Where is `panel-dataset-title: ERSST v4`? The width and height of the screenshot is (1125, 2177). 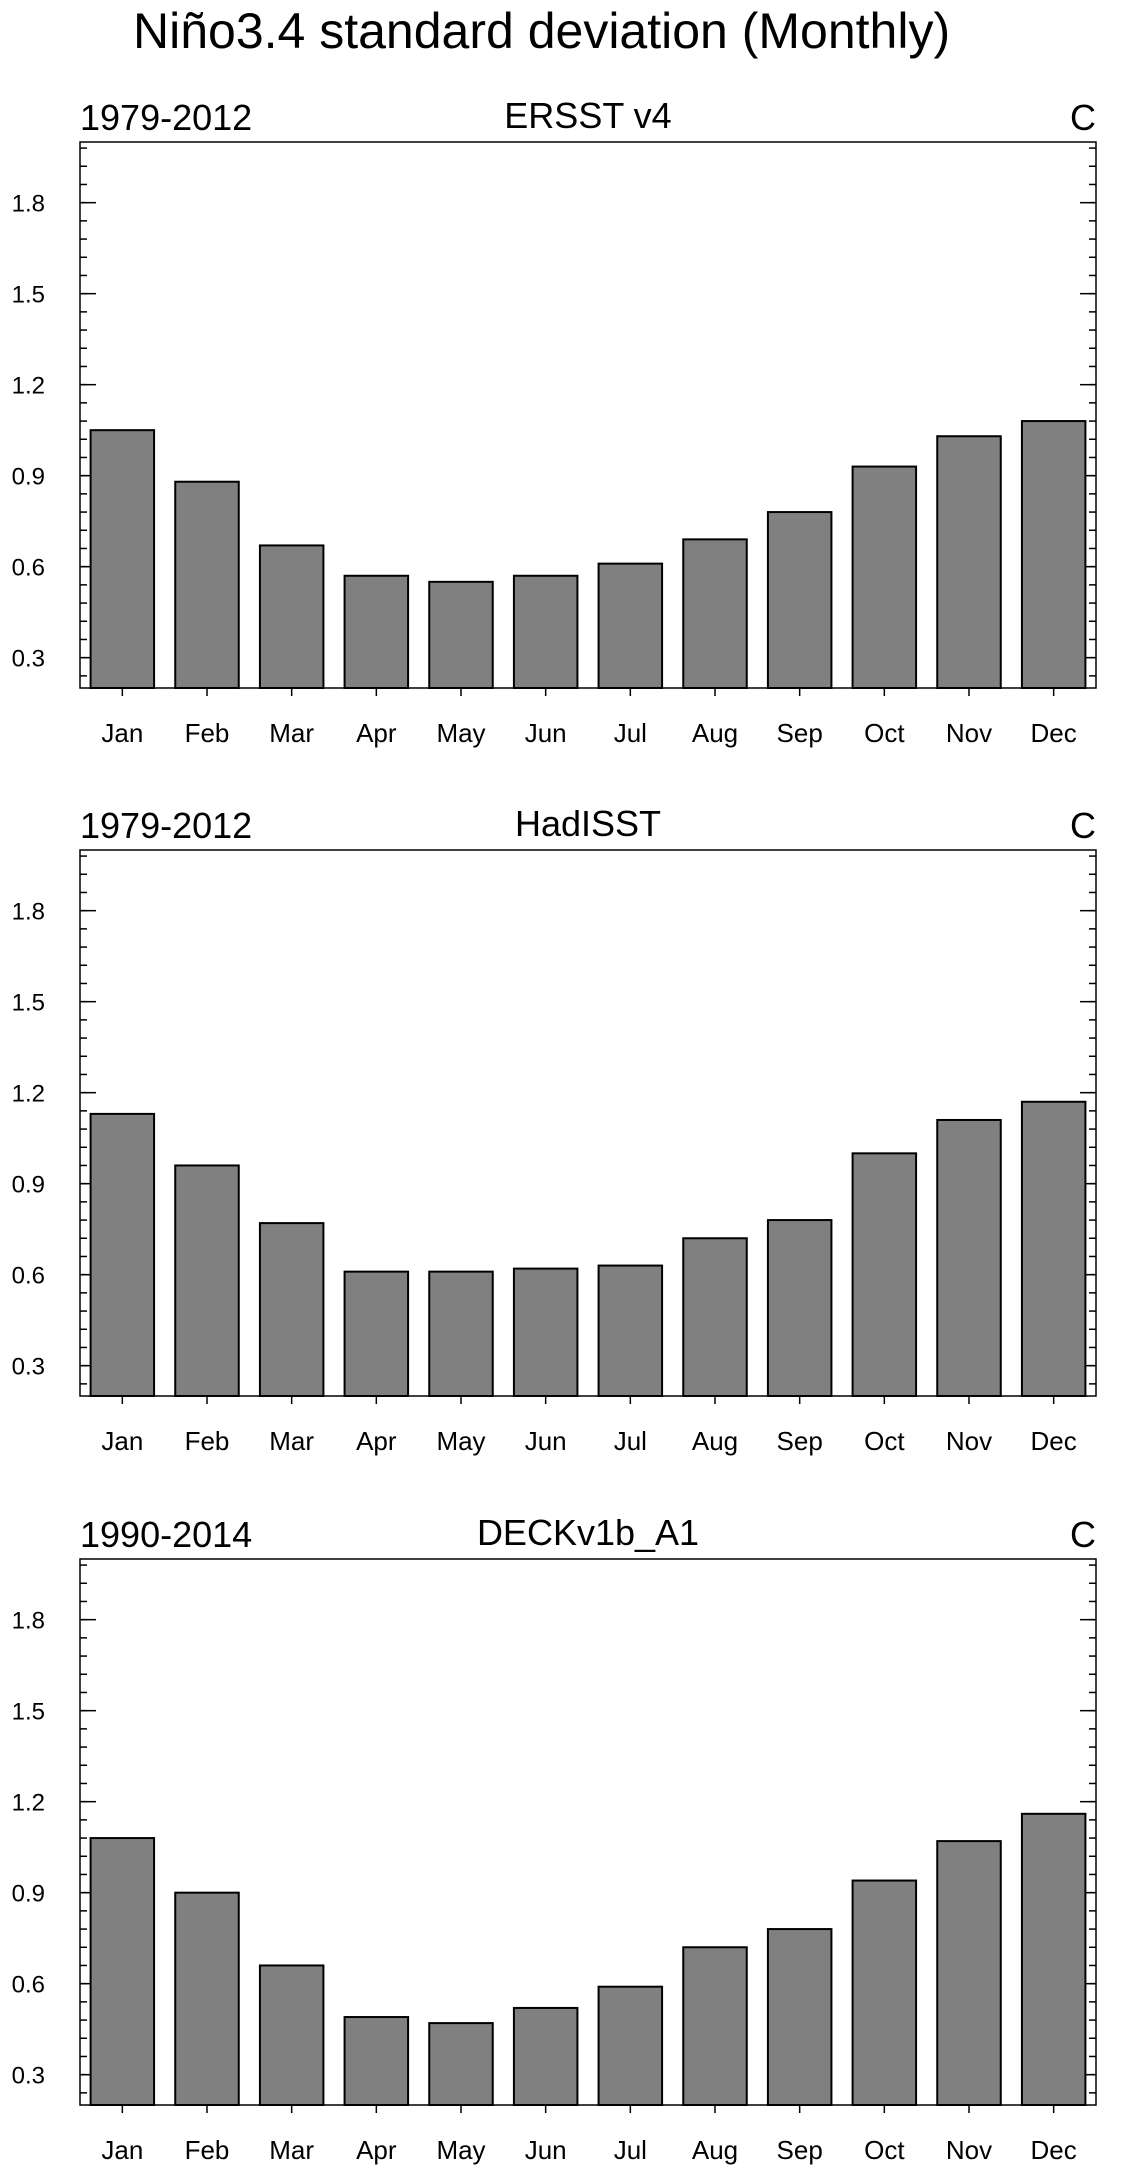 panel-dataset-title: ERSST v4 is located at coordinates (587, 115).